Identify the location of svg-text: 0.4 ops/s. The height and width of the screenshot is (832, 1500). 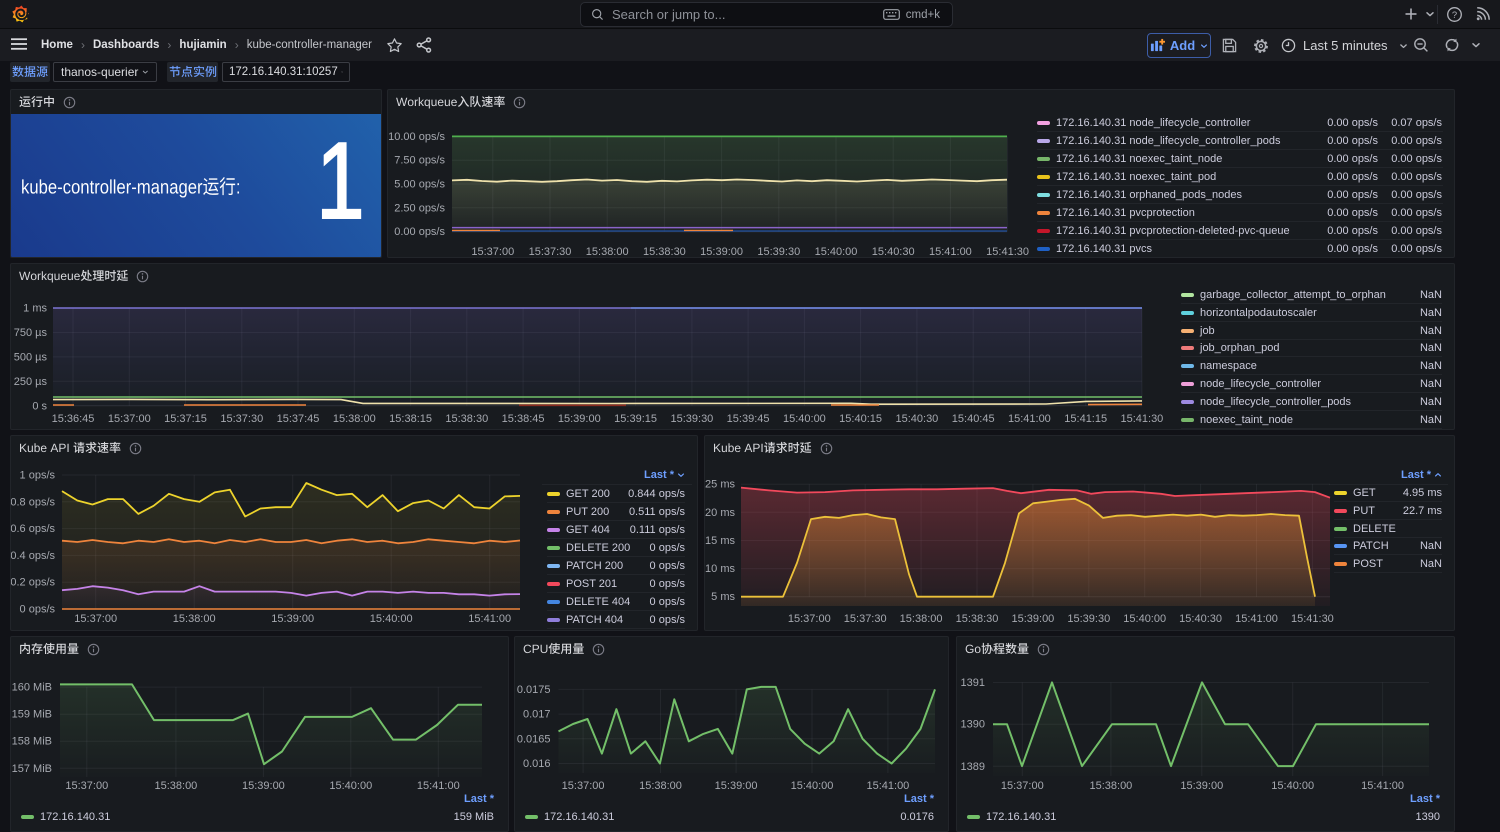
(33, 556).